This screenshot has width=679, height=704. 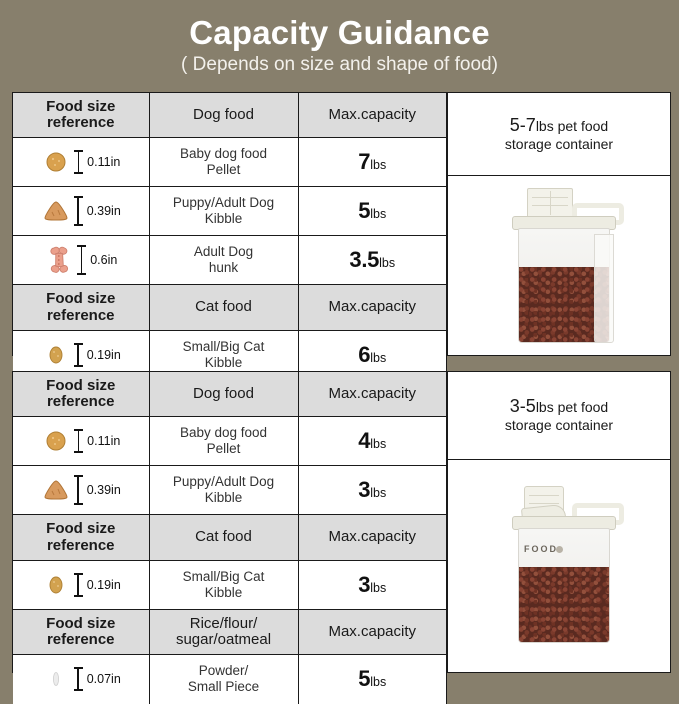 I want to click on header-cell-dog-food: Dog food, so click(x=223, y=116).